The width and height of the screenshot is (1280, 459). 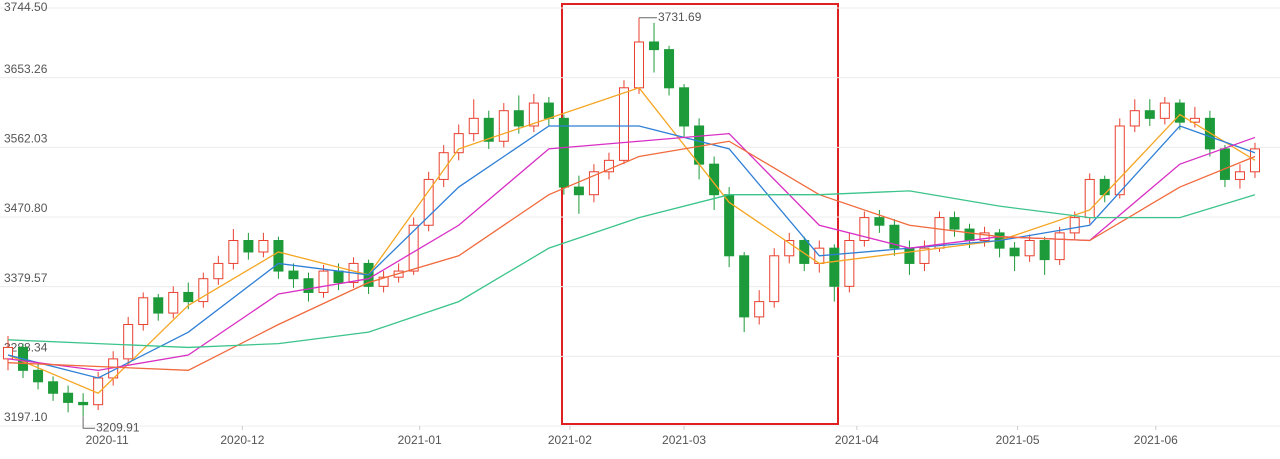 I want to click on y-tick-label: 3197.10, so click(x=26, y=417).